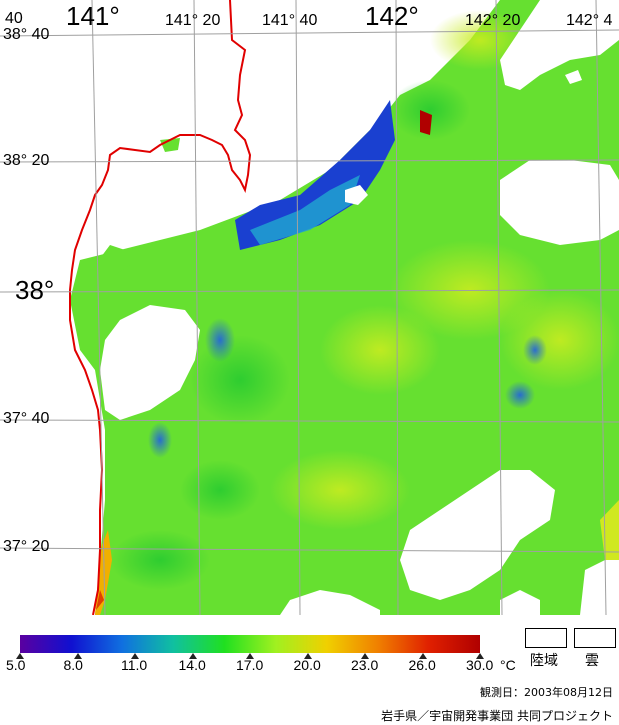 Image resolution: width=619 pixels, height=725 pixels. I want to click on lat-label-38: 38°, so click(35, 290).